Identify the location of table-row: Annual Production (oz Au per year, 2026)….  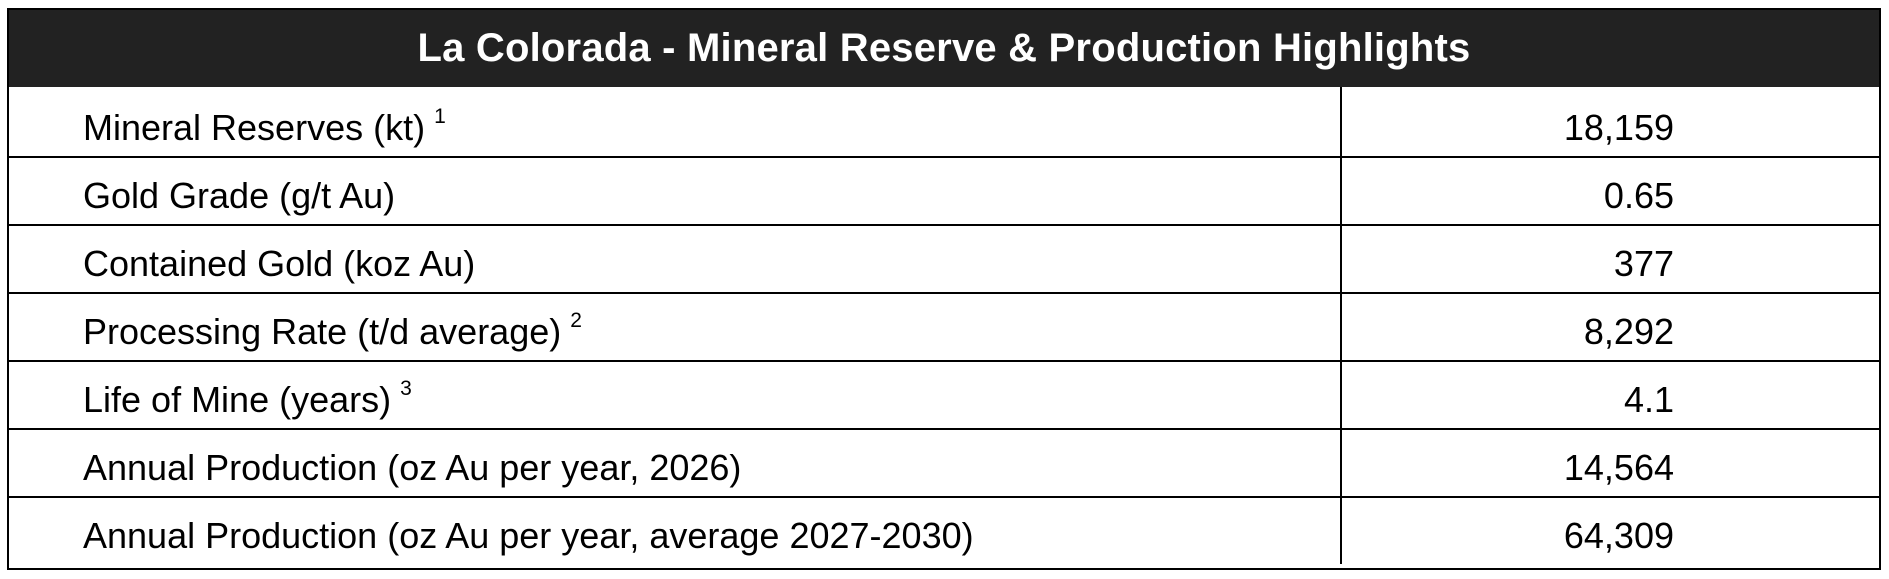
(944, 462).